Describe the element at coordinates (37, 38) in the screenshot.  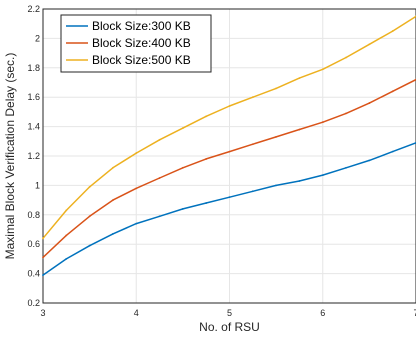
I see `y-tick-label: 2` at that location.